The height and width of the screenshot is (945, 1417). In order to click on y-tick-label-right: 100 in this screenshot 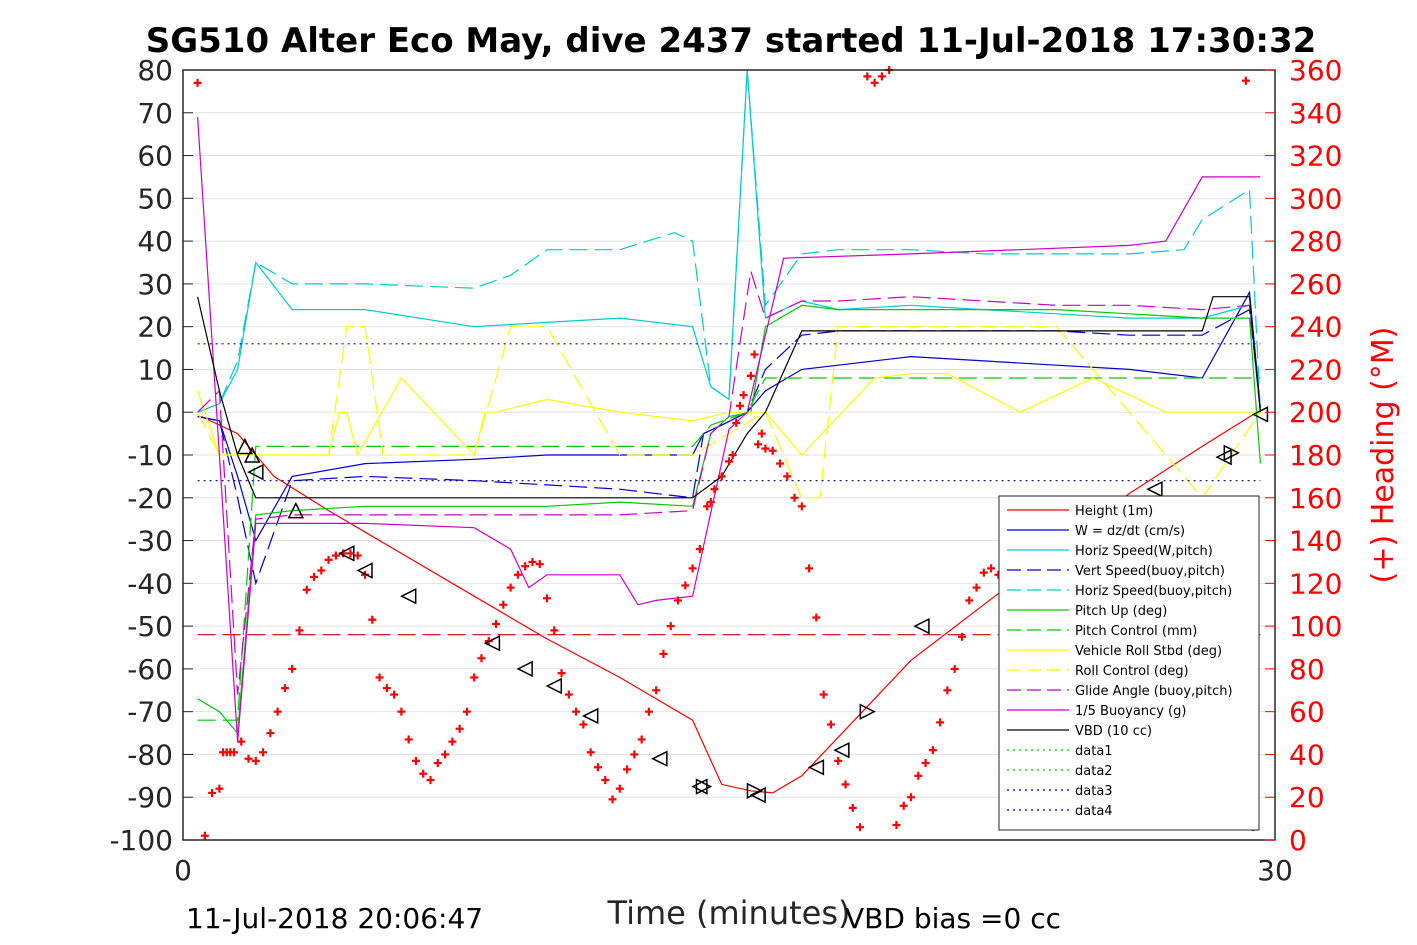, I will do `click(1315, 626)`.